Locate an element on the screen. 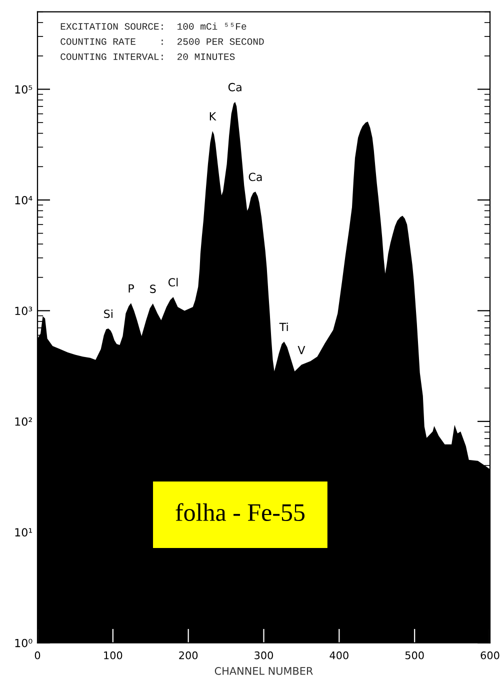  text: folha - Fe-55 is located at coordinates (240, 512).